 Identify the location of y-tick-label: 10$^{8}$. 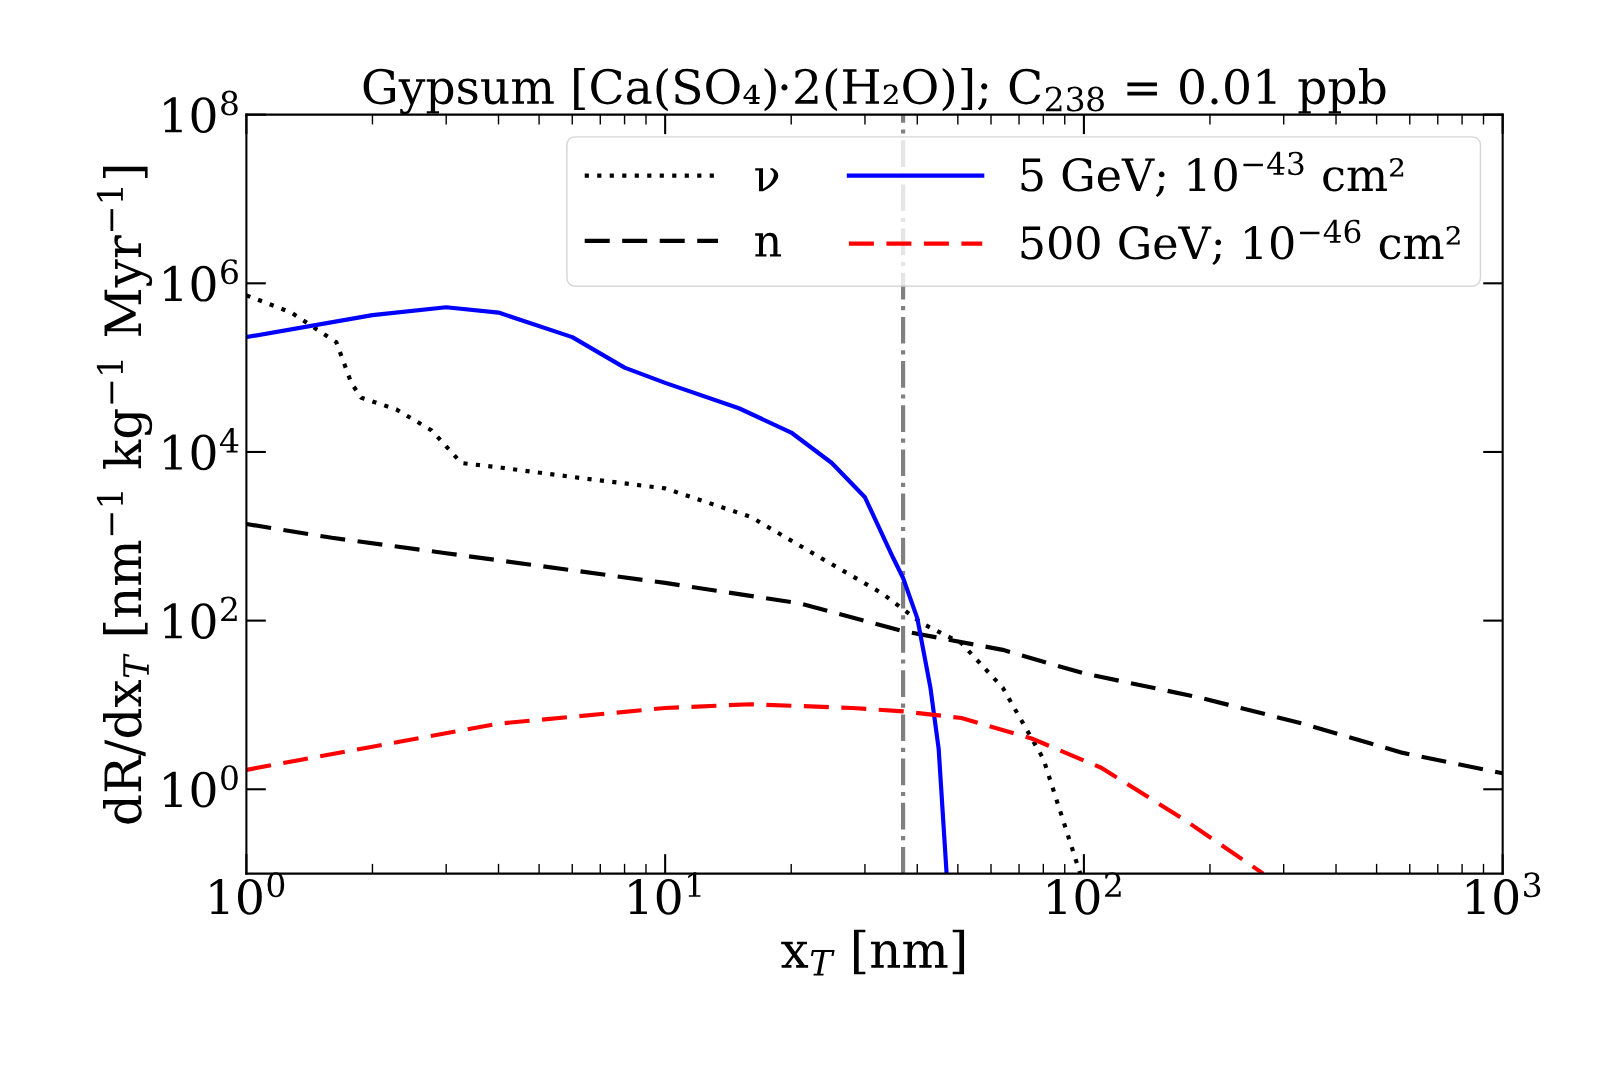
(201, 111).